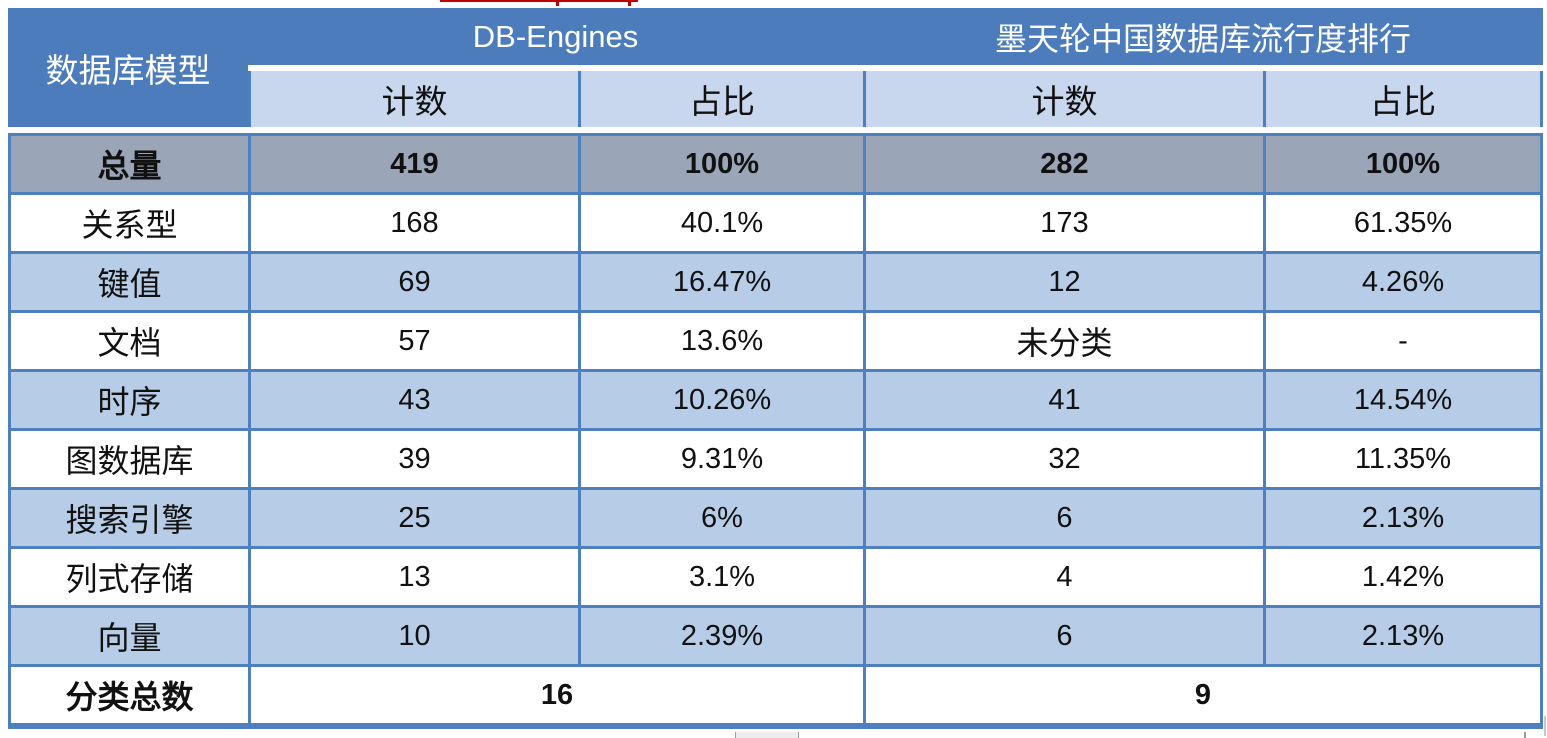 The width and height of the screenshot is (1547, 738). What do you see at coordinates (129, 282) in the screenshot?
I see `row-label: 键值` at bounding box center [129, 282].